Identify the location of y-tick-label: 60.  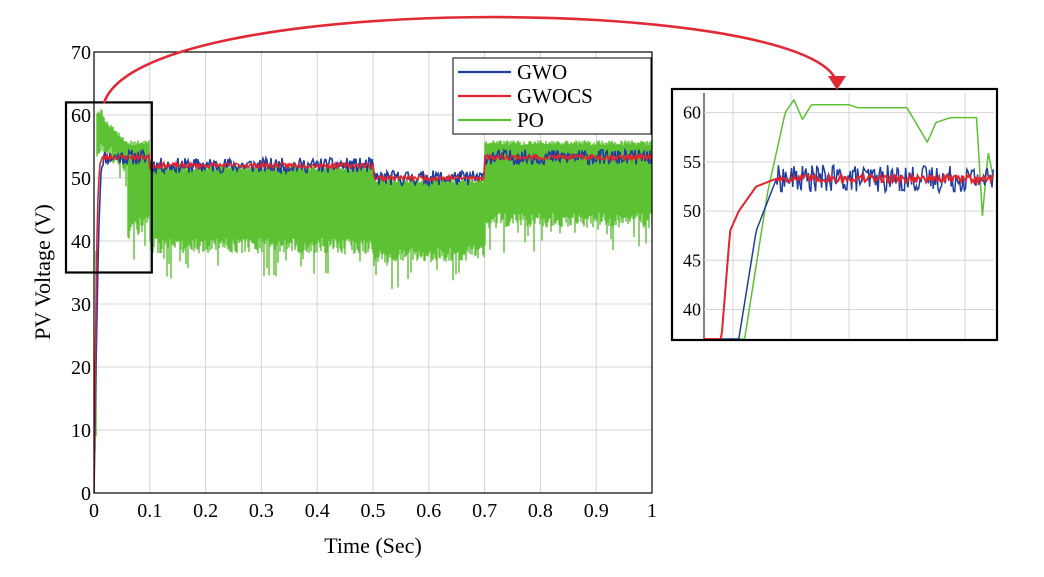
(81, 116).